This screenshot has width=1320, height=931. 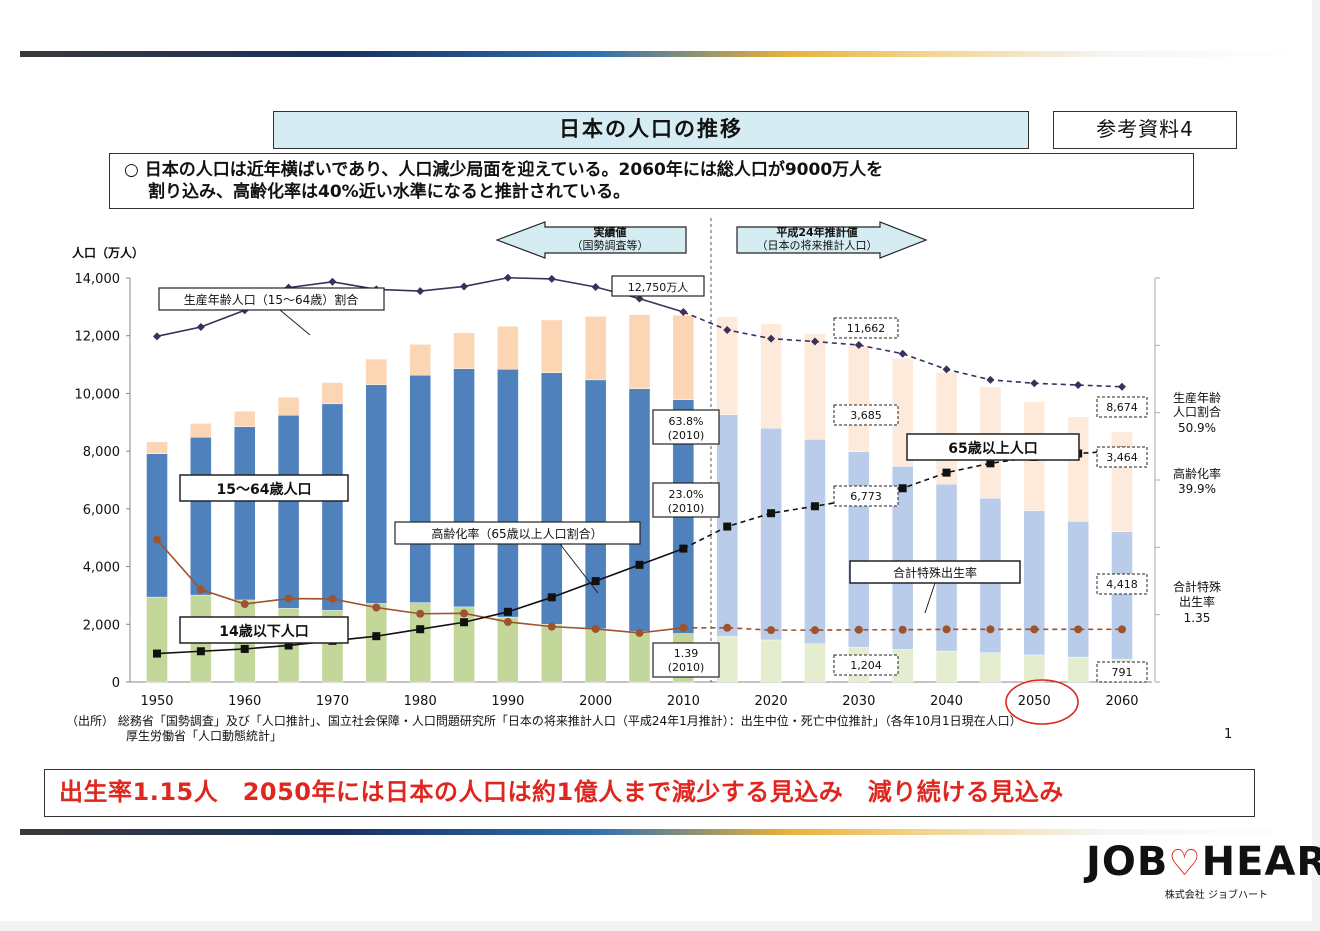 I want to click on right-working-ratio-value: 50.9%, so click(x=1197, y=428).